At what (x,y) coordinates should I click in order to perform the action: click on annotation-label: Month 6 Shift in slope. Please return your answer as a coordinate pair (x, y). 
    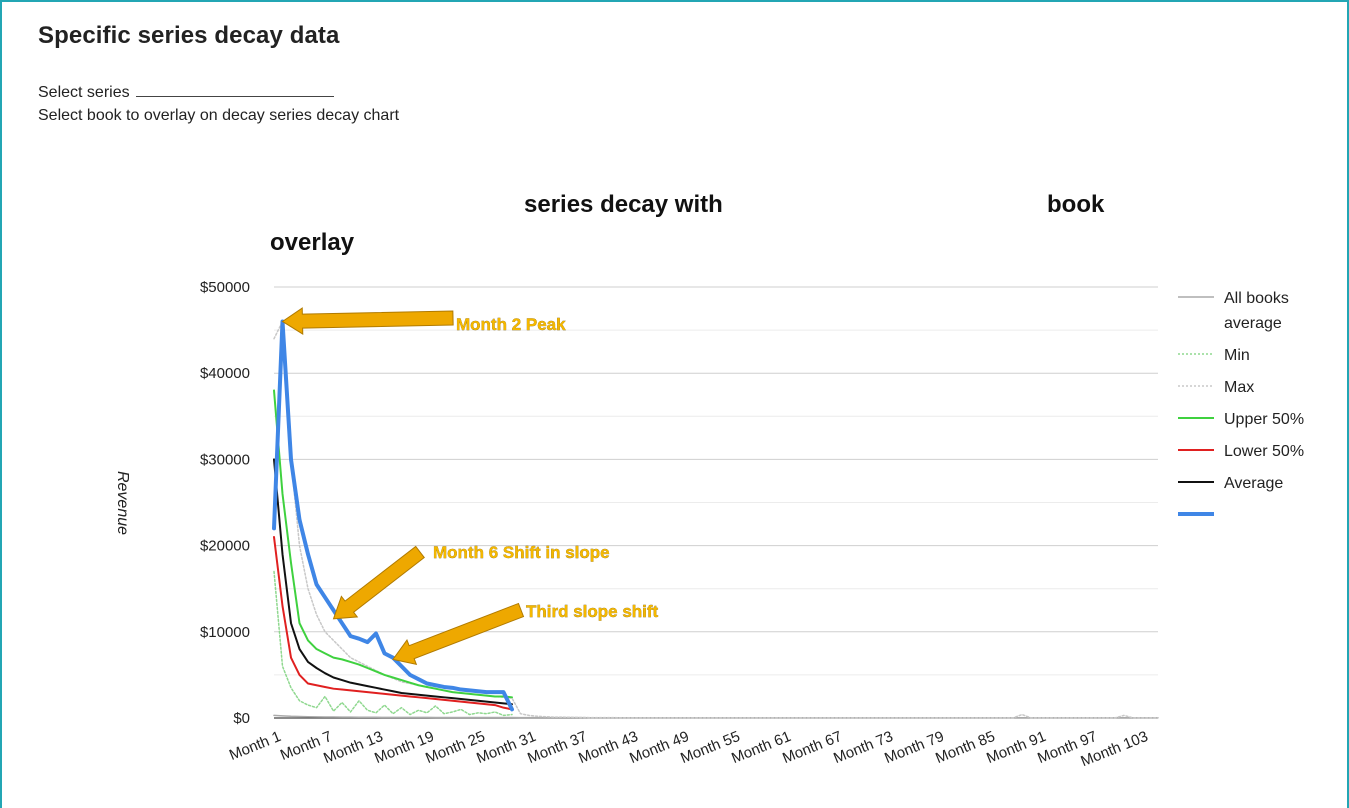
    Looking at the image, I should click on (521, 552).